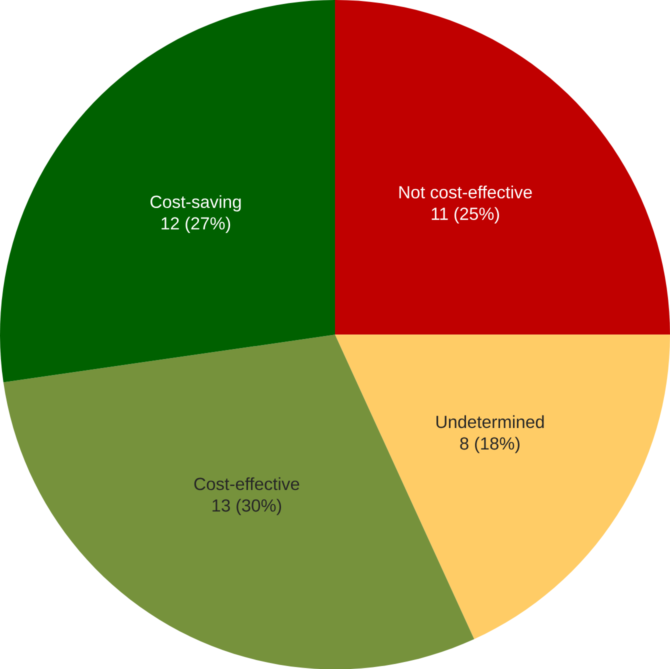  Describe the element at coordinates (196, 224) in the screenshot. I see `data-label: 12 (27%)` at that location.